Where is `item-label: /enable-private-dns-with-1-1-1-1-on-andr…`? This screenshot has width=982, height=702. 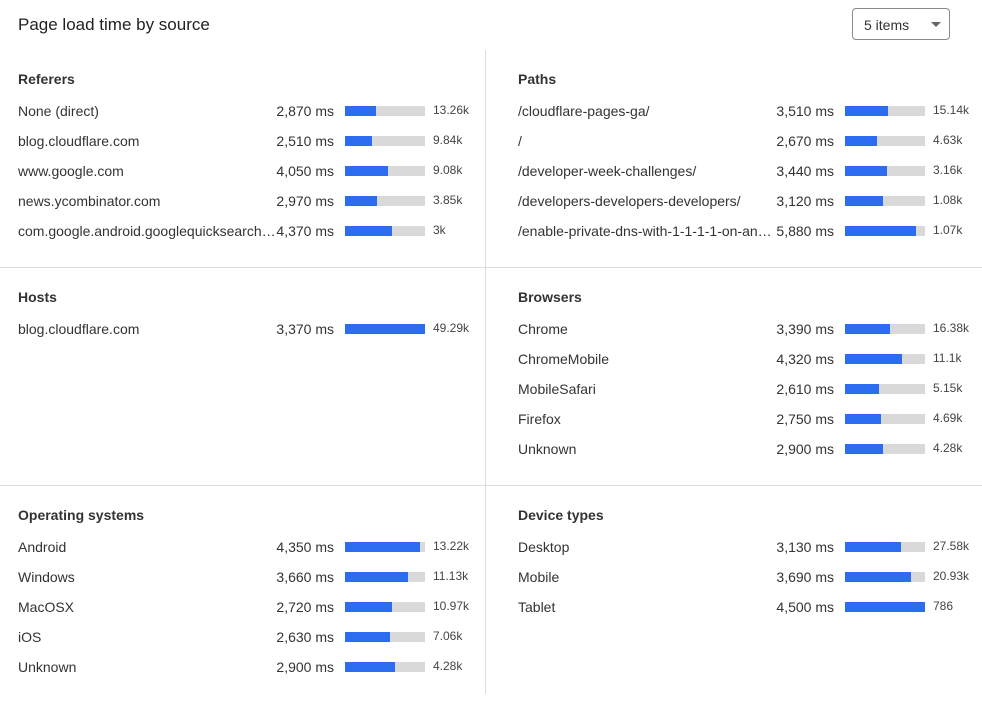
item-label: /enable-private-dns-with-1-1-1-1-on-andr… is located at coordinates (647, 231).